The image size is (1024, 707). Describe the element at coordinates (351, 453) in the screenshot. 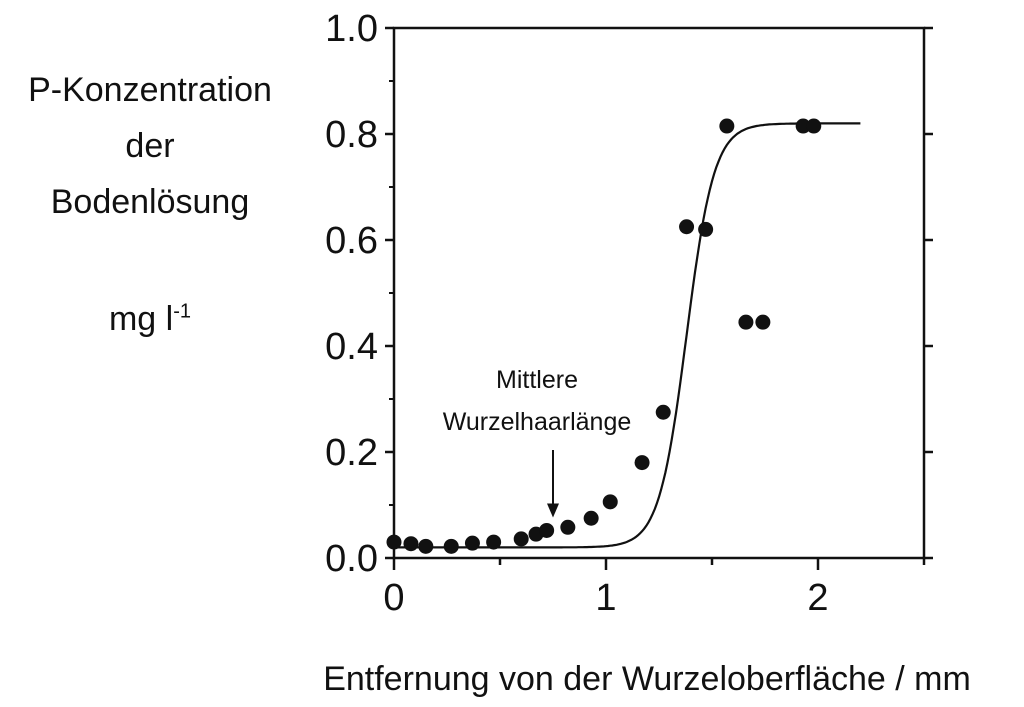

I see `y-tick-label: 0.2` at that location.